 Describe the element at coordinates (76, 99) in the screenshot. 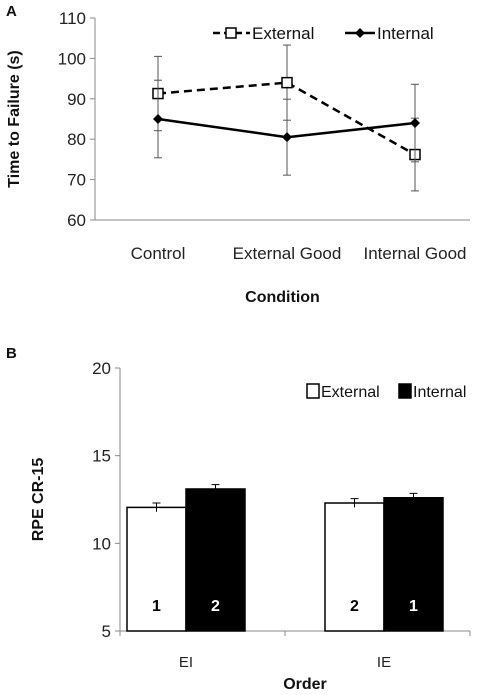

I see `y-tick-label: 90` at that location.